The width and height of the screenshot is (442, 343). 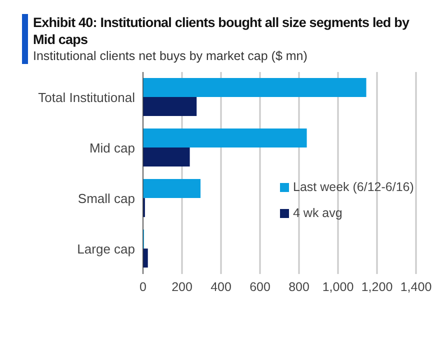 I want to click on y-tick-label: Small cap, so click(x=106, y=198).